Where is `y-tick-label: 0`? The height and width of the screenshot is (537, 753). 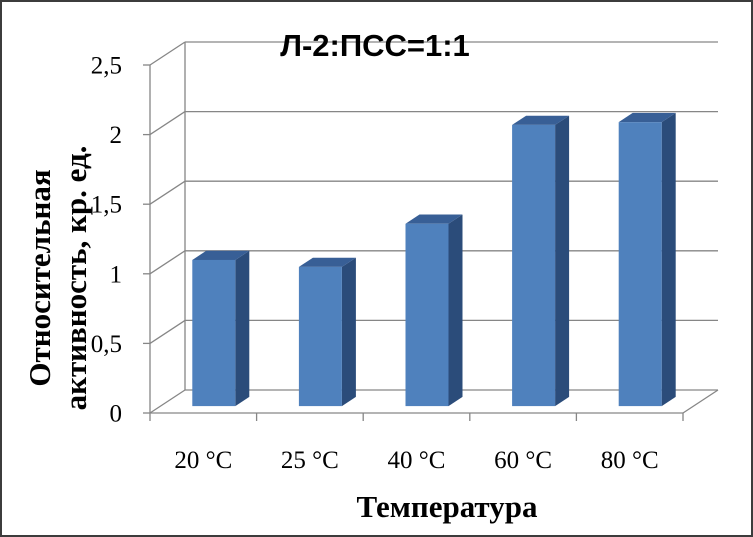 y-tick-label: 0 is located at coordinates (116, 414).